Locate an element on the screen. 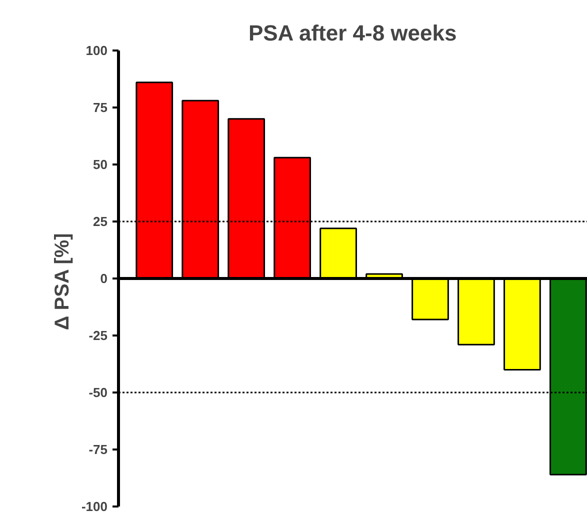  y-tick-label: -50 is located at coordinates (98, 392).